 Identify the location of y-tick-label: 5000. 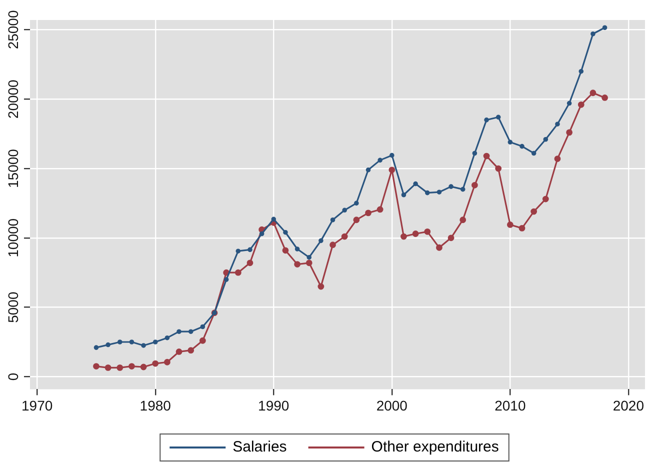
(12, 307).